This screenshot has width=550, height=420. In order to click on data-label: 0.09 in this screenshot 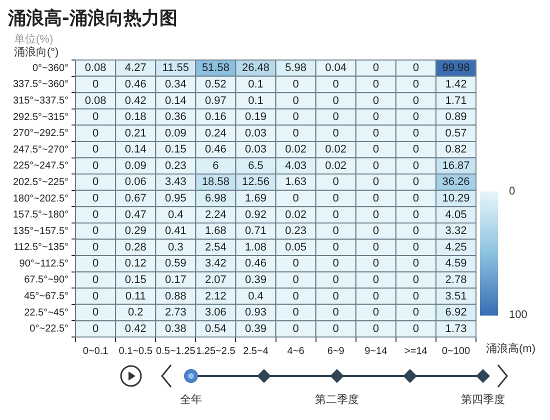, I will do `click(175, 133)`.